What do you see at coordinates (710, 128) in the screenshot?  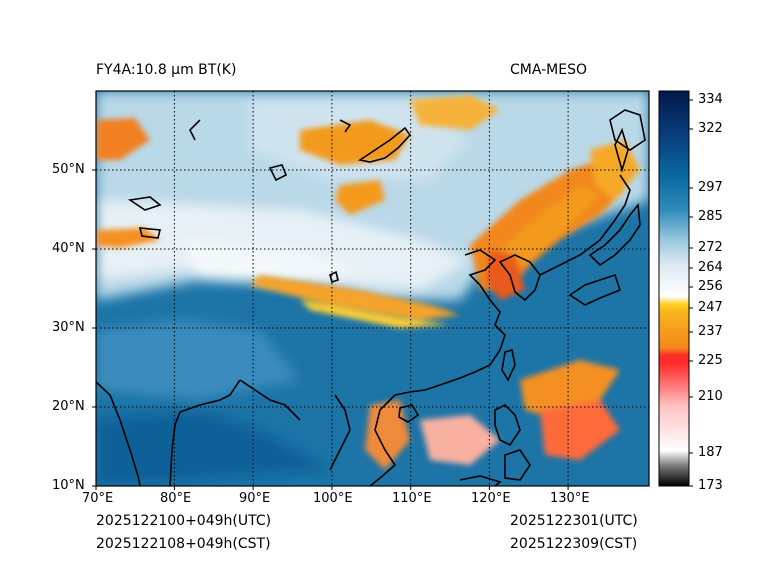 I see `cb-label-322: 322` at bounding box center [710, 128].